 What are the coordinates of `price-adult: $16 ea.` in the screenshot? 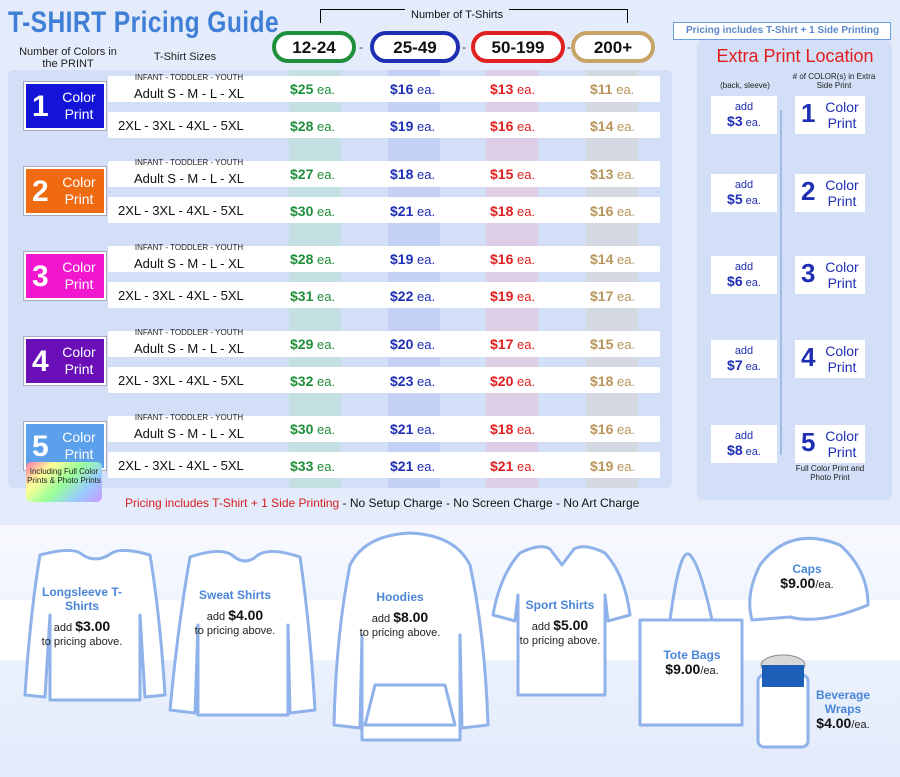 It's located at (412, 89).